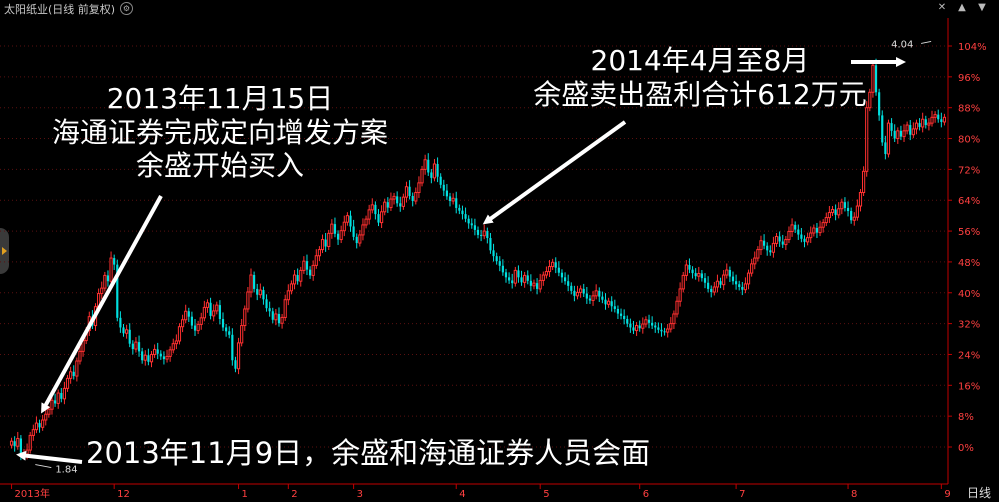  What do you see at coordinates (982, 7) in the screenshot?
I see `chevron-down-icon: ▼` at bounding box center [982, 7].